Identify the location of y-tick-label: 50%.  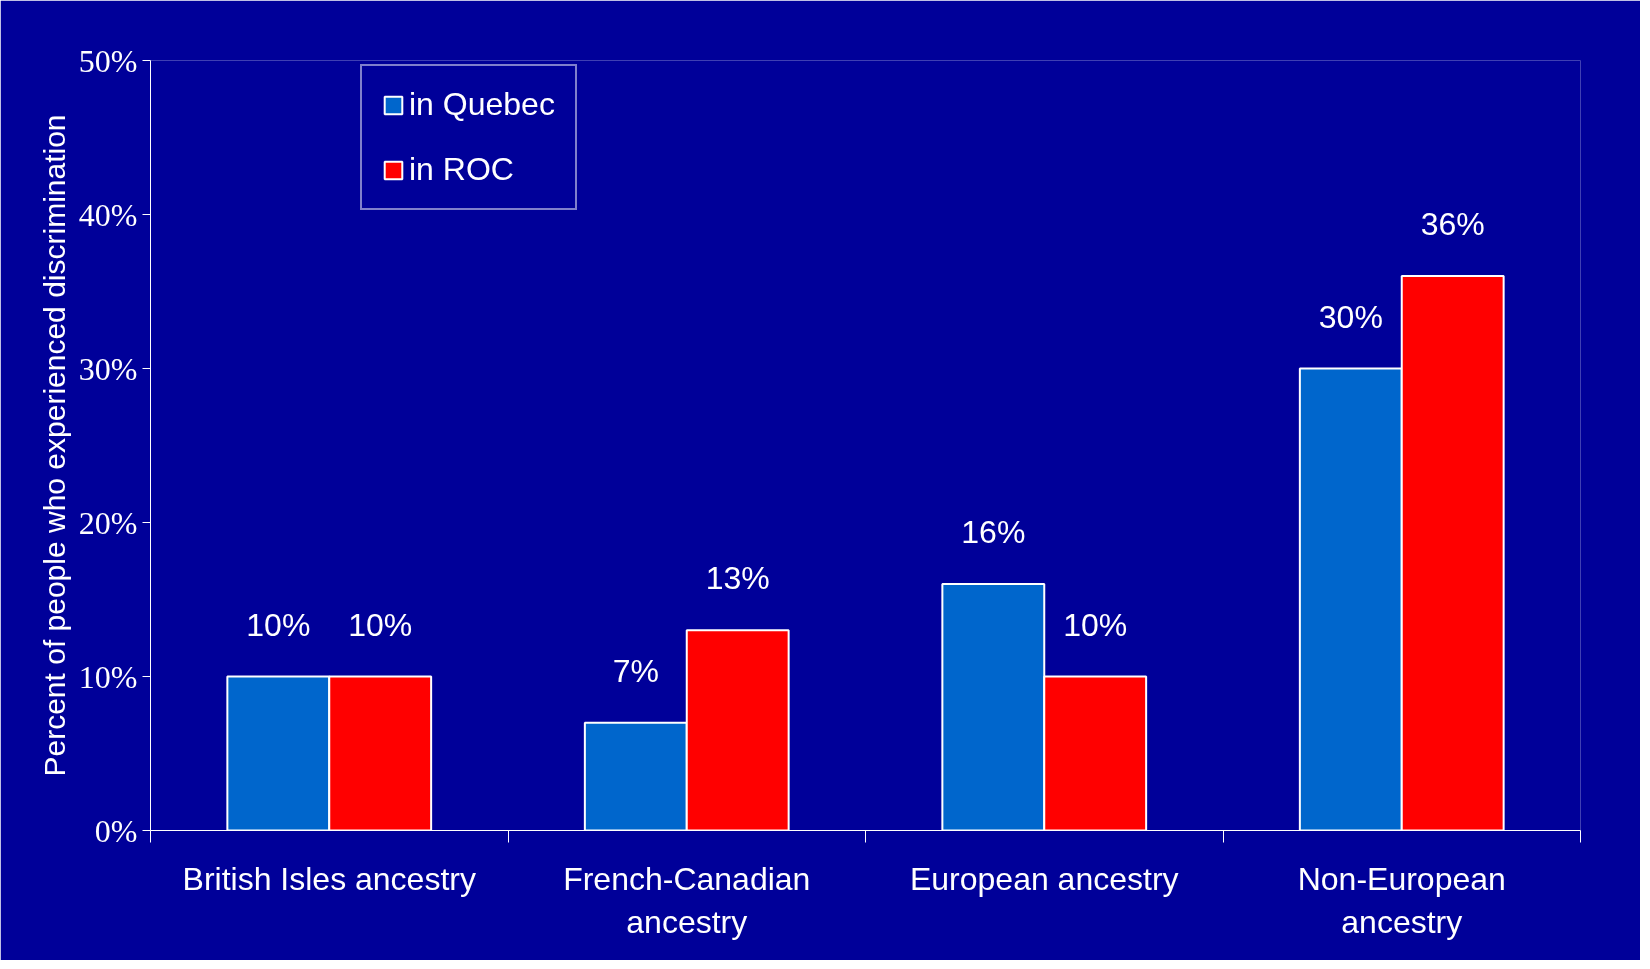
(108, 60).